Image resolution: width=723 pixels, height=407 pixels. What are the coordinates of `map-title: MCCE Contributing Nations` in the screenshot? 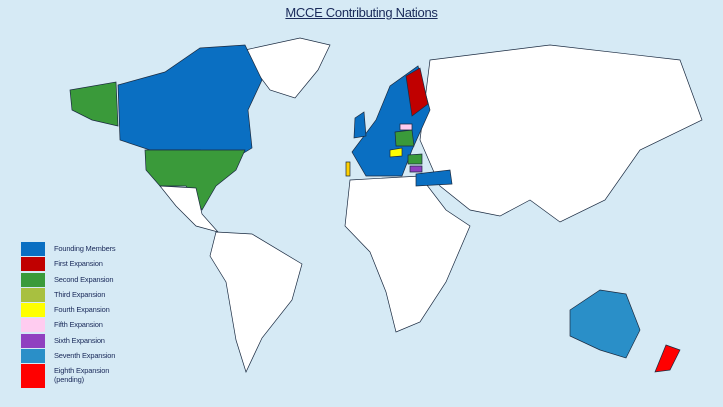 It's located at (361, 12).